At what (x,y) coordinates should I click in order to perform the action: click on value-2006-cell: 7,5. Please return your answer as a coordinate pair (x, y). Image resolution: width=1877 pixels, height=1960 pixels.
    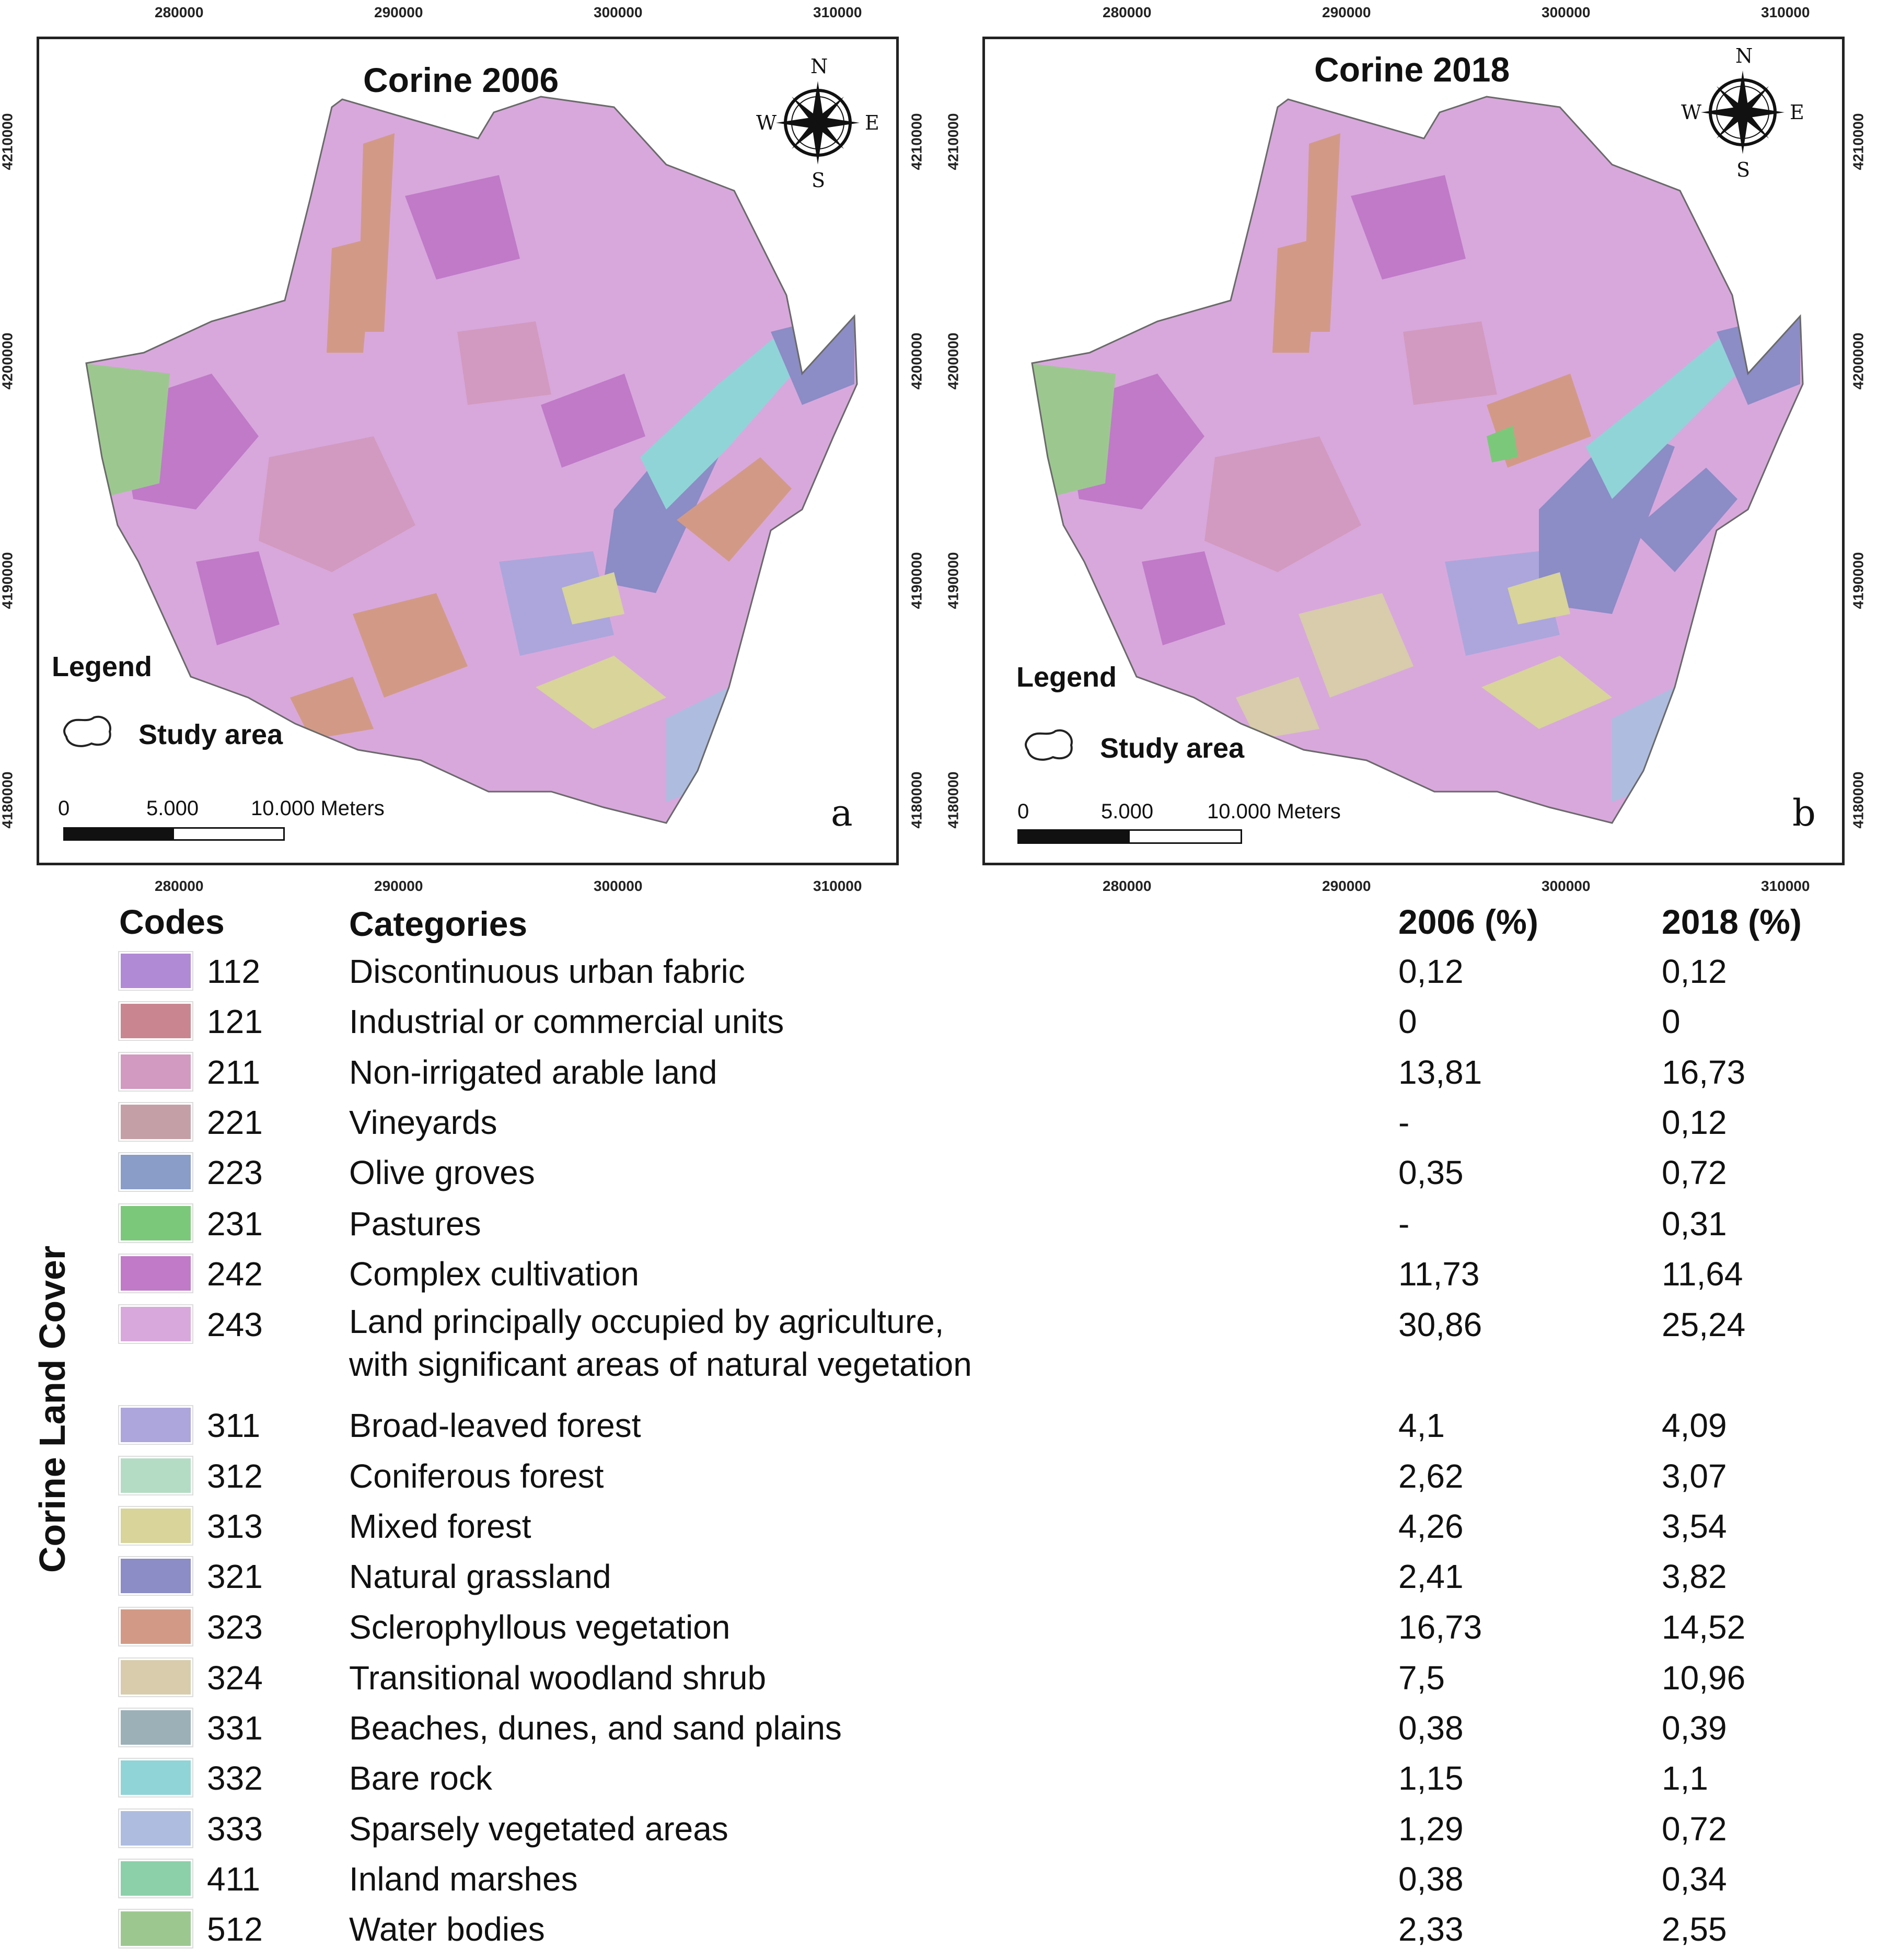
    Looking at the image, I should click on (1421, 1678).